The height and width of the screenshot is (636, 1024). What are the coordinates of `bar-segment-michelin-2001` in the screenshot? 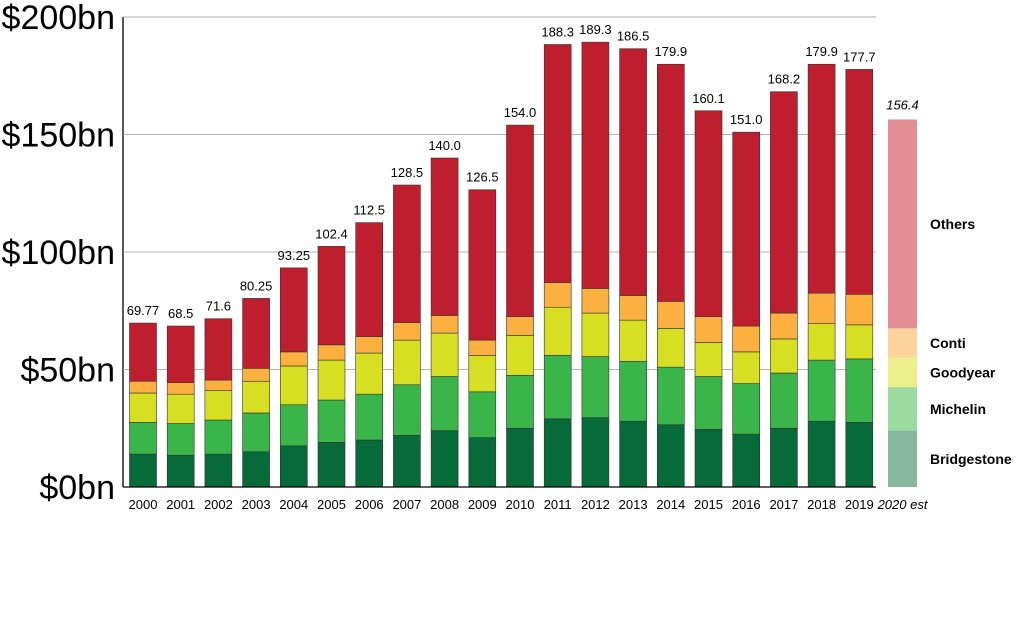 It's located at (180, 439).